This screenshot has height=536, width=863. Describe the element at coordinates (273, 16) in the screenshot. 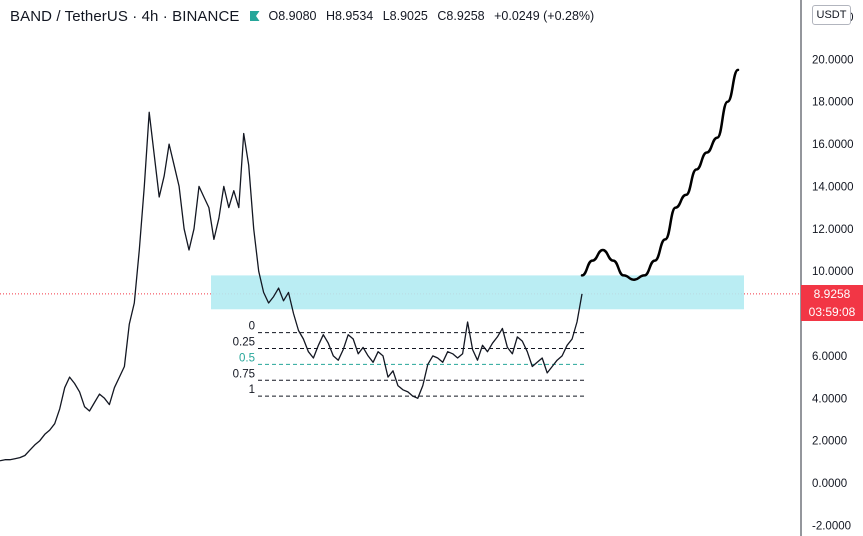

I see `open-label: O` at that location.